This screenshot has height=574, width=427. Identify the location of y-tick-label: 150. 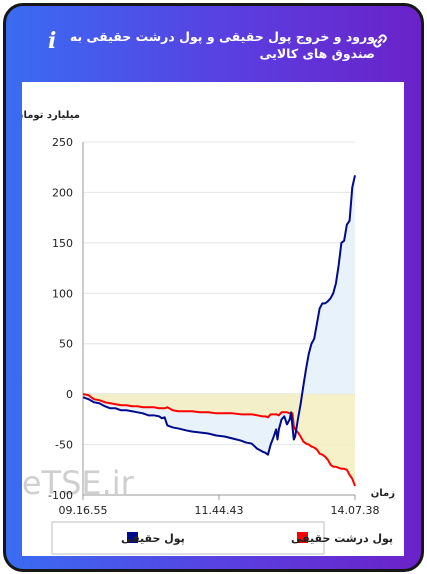
(62, 243).